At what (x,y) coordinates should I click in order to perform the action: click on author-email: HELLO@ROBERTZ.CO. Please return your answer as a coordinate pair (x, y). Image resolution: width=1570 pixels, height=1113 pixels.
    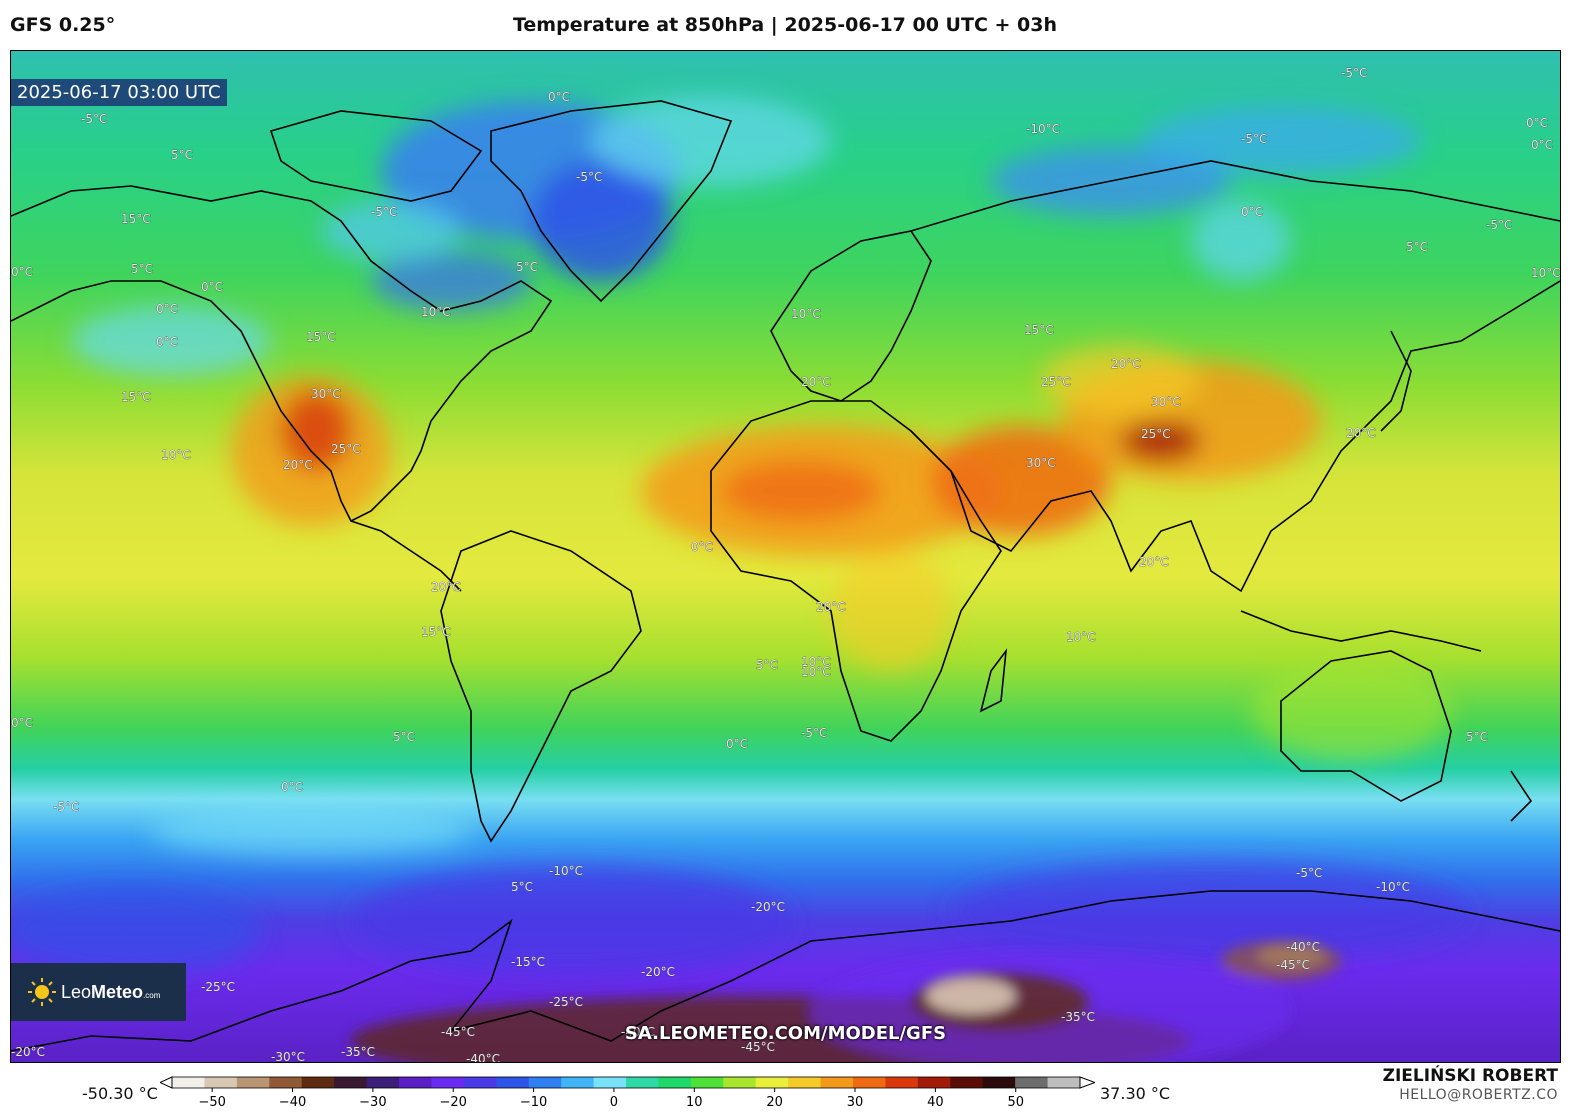
    Looking at the image, I should click on (1478, 1095).